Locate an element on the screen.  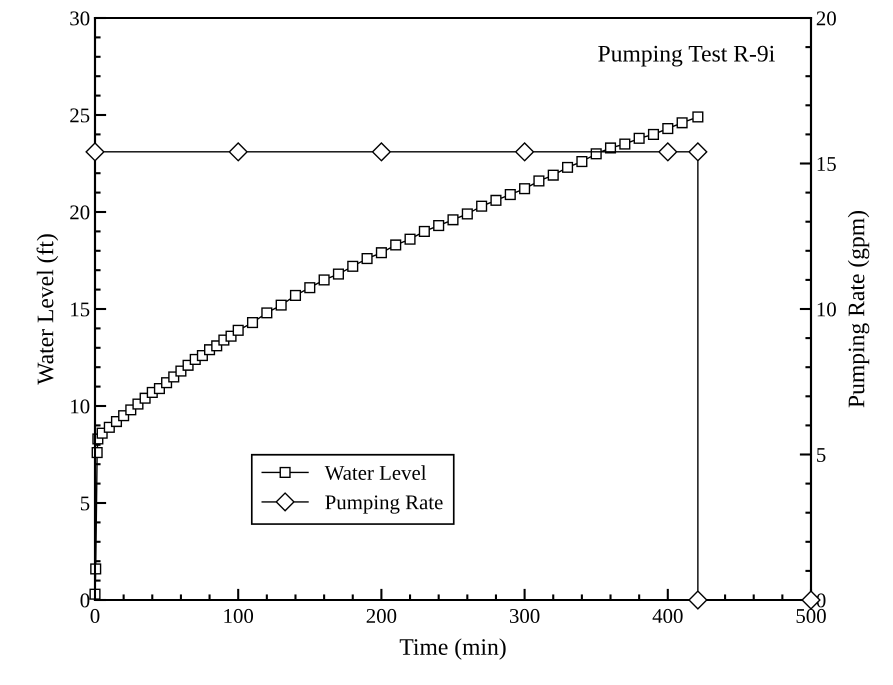
y2-tick-label: 5 is located at coordinates (821, 455).